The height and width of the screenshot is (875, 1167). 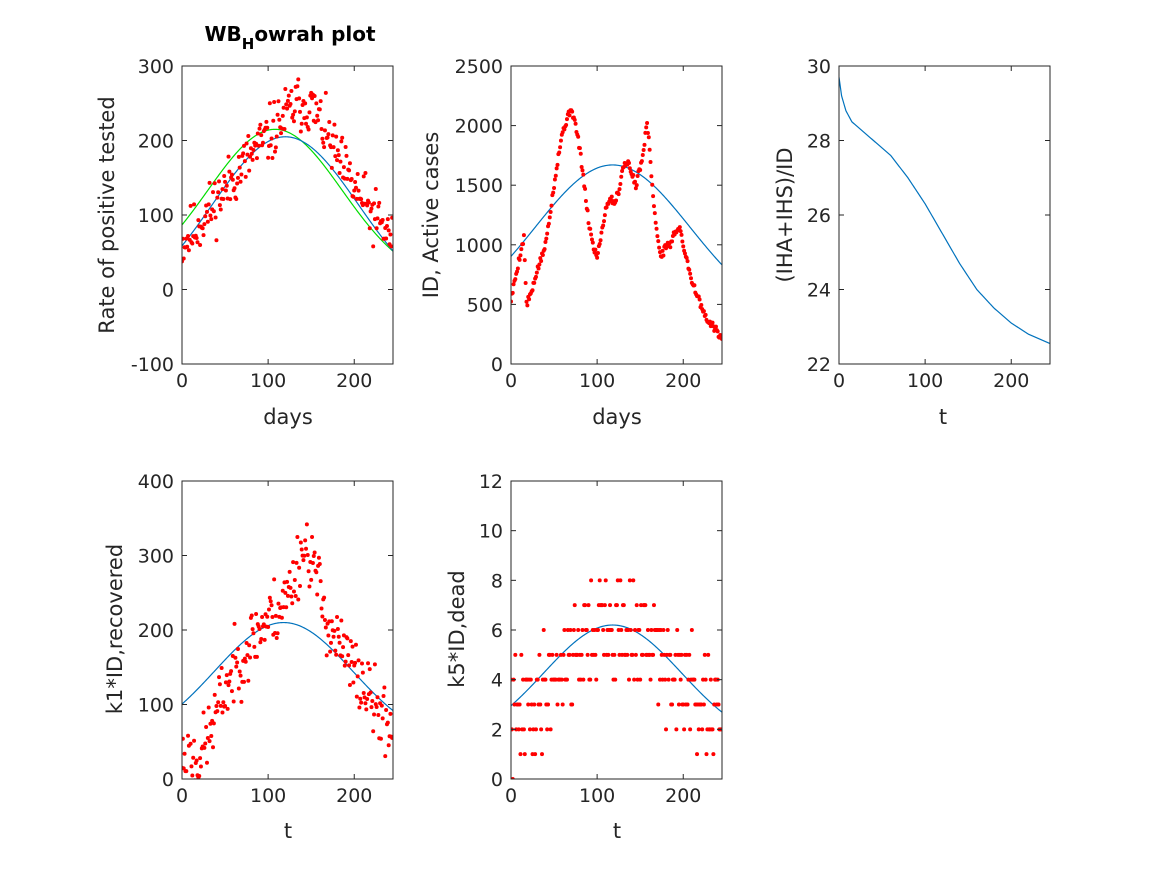 I want to click on y-tick-label: 200, so click(x=156, y=142).